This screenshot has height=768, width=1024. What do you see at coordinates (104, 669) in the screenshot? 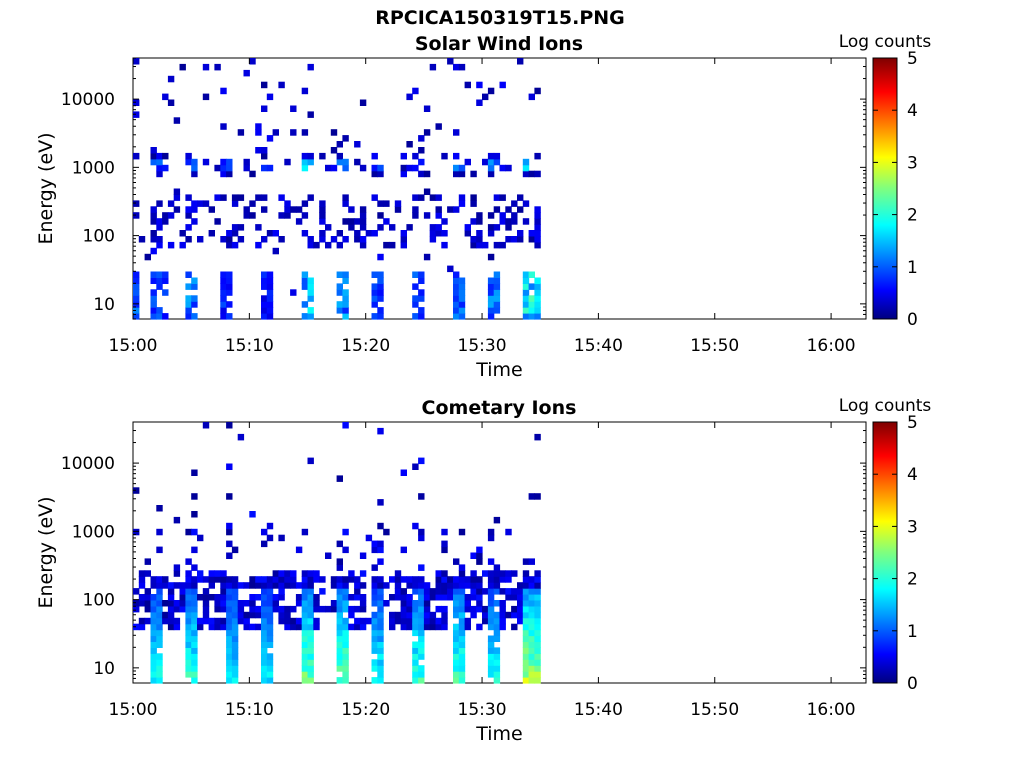
I see `y-tick-label: 10` at bounding box center [104, 669].